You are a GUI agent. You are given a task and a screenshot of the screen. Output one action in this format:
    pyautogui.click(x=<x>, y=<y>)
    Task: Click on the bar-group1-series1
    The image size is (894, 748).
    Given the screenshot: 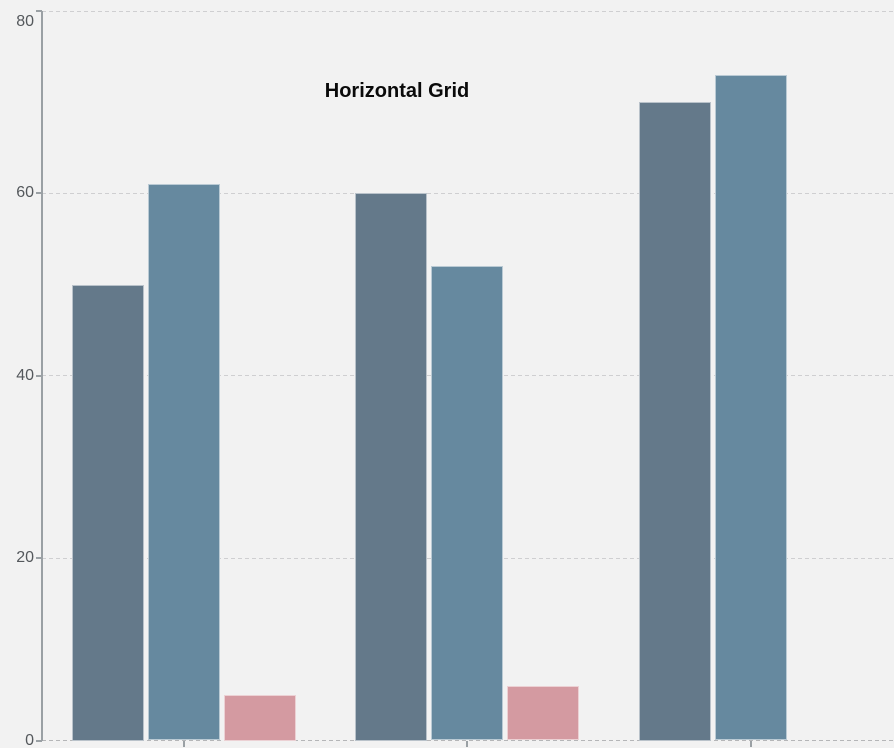 What is the action you would take?
    pyautogui.click(x=107, y=512)
    